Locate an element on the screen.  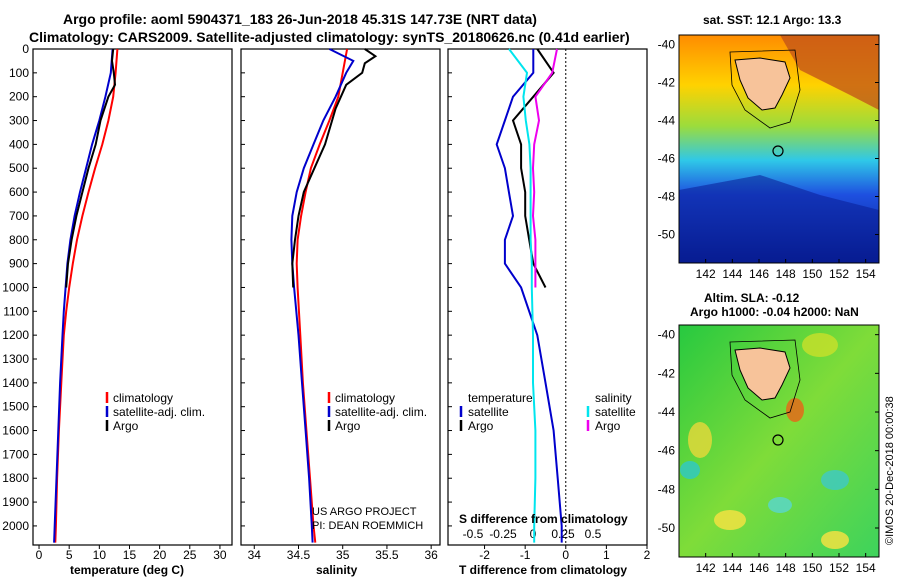
sst-map-axes: 142 144 146 148 150 152 154 -40 -42 -44 -46 -48 -50 is located at coordinates (768, 159).